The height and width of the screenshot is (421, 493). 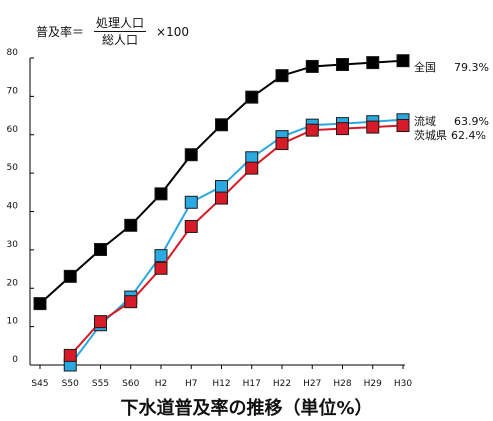 I want to click on x-tick-label: H2, so click(x=161, y=384).